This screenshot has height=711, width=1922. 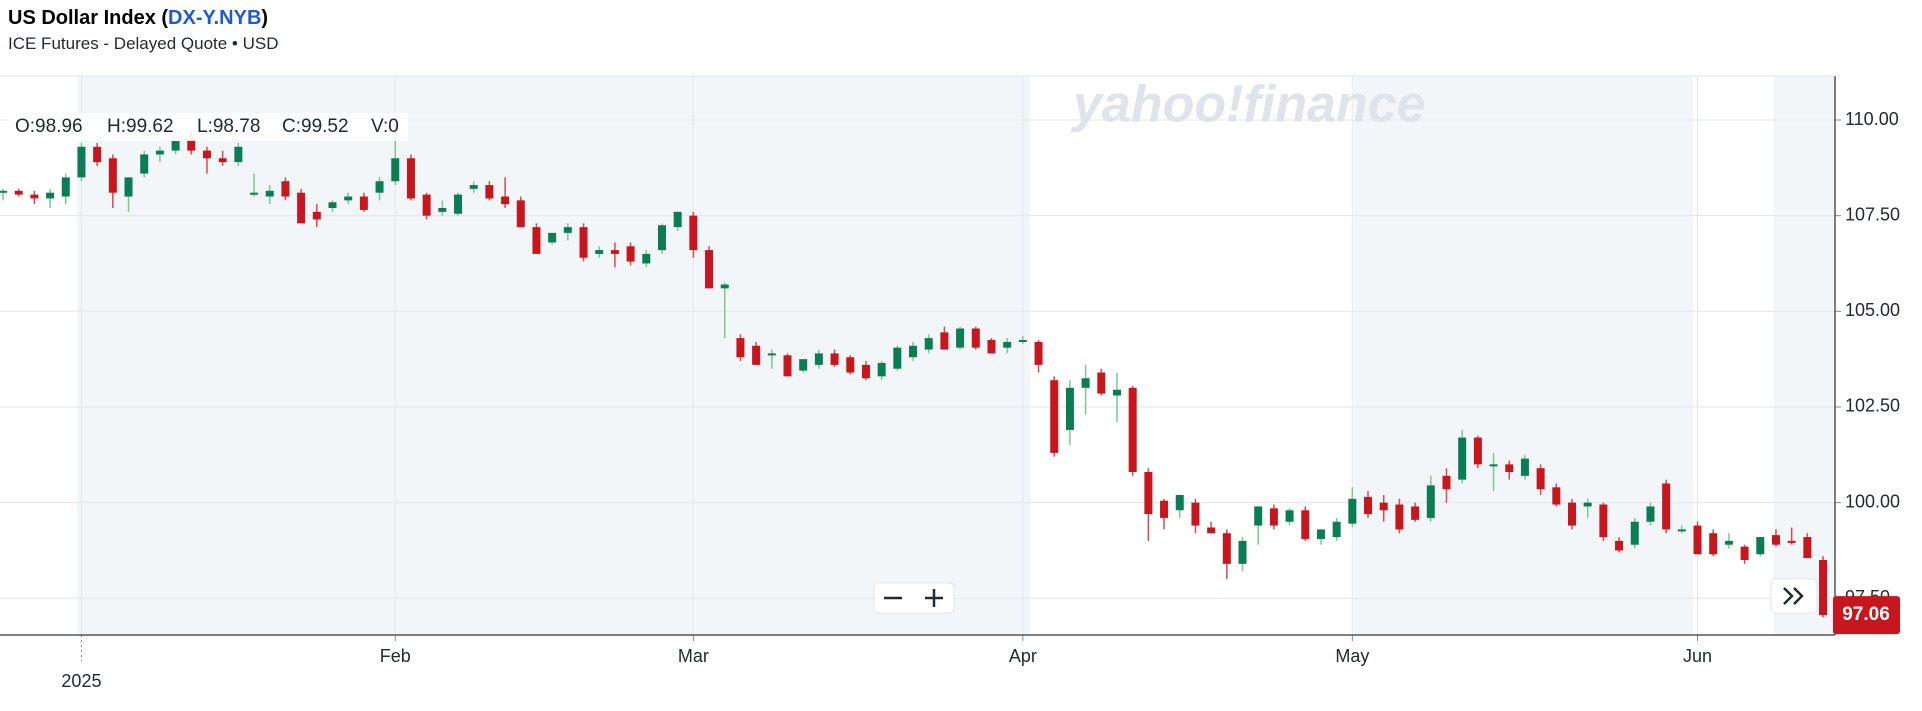 I want to click on title-text: US Dollar Index (, so click(x=88, y=18).